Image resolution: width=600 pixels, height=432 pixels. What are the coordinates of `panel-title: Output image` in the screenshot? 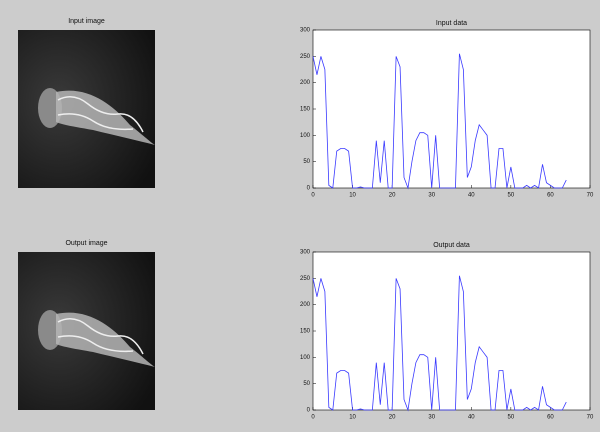 It's located at (86, 243).